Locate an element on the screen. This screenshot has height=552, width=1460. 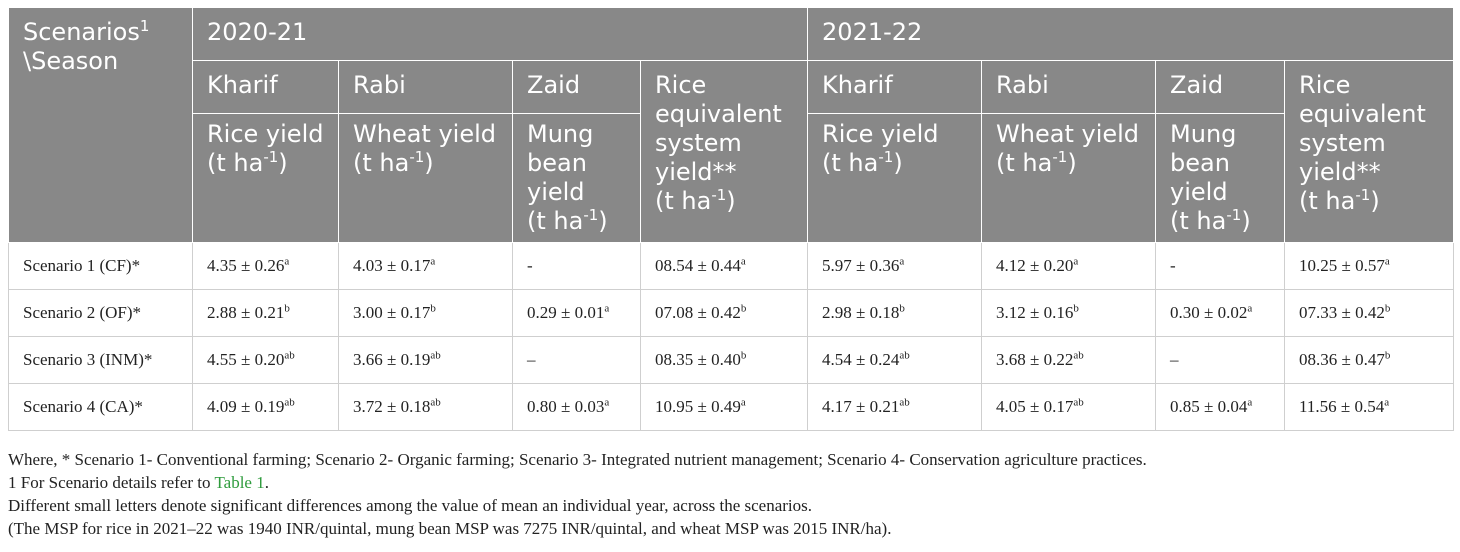
row-label: Scenario 3 (INM)* is located at coordinates (100, 360).